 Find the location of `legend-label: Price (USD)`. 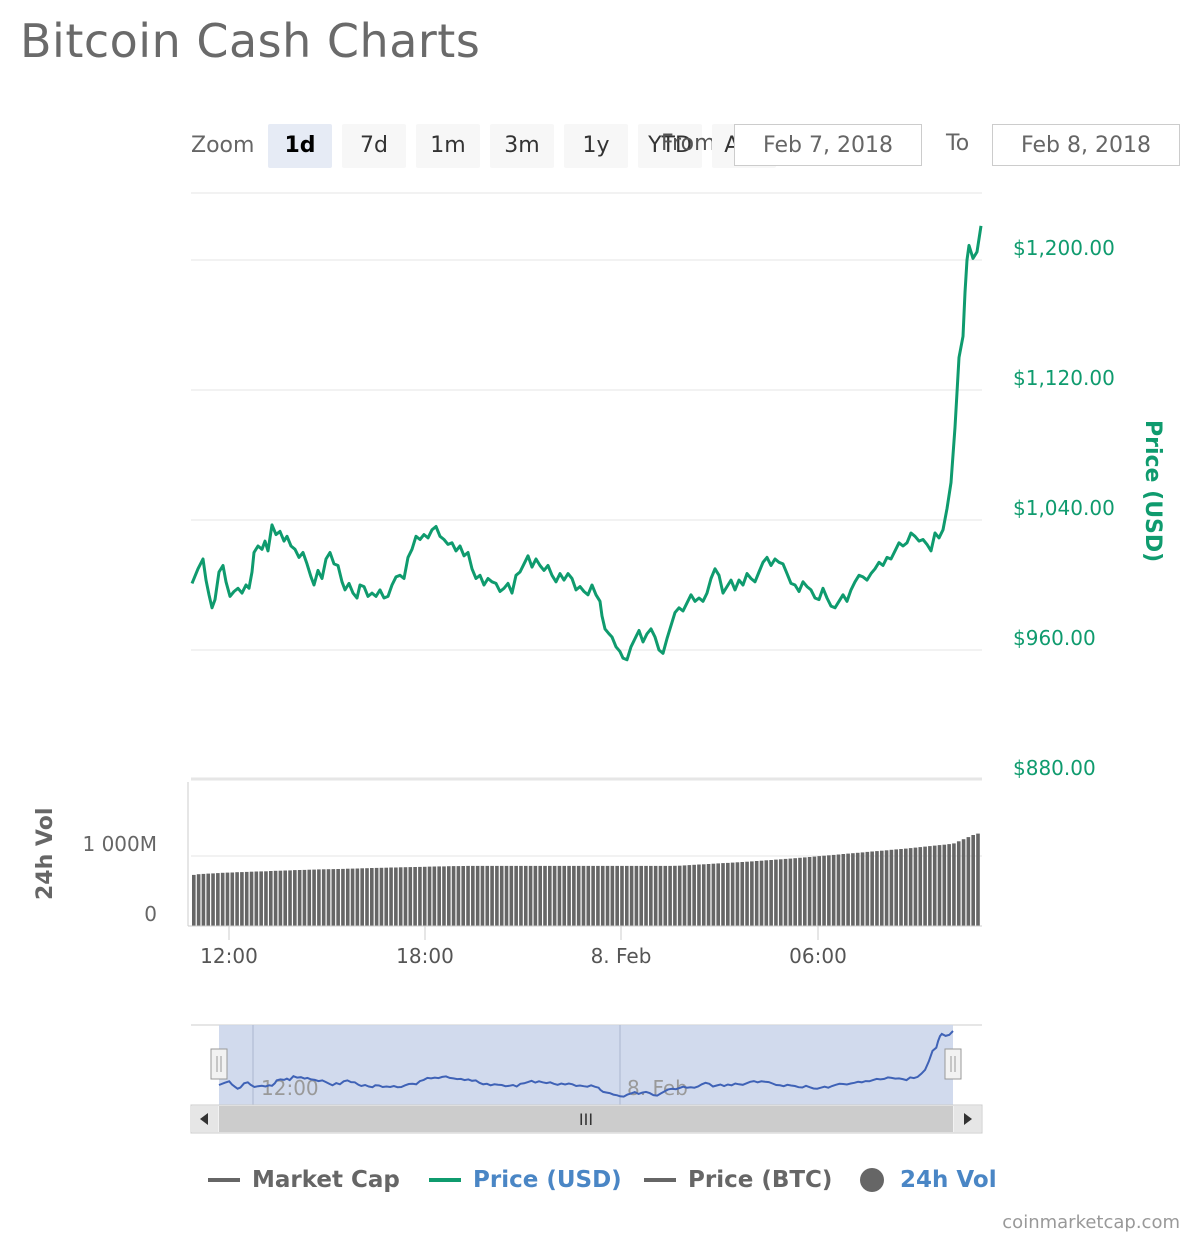

legend-label: Price (USD) is located at coordinates (547, 1180).